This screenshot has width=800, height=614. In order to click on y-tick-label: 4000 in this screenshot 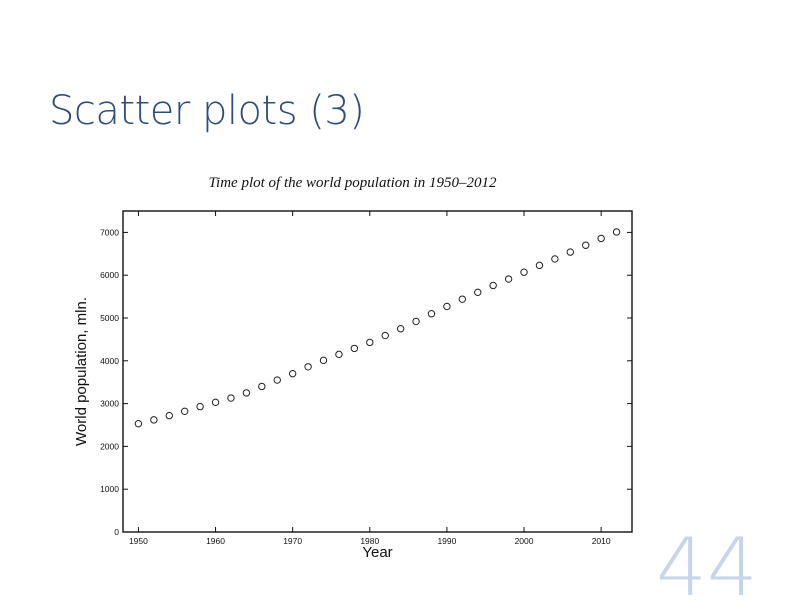, I will do `click(109, 361)`.